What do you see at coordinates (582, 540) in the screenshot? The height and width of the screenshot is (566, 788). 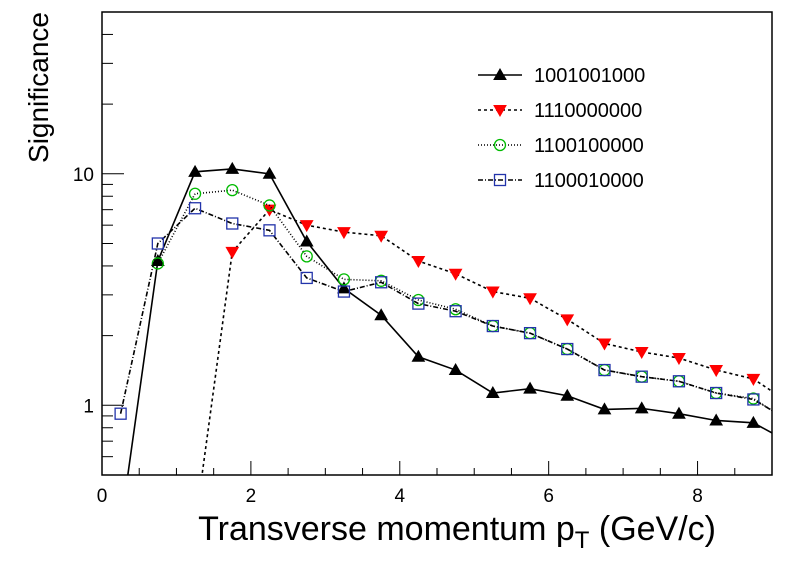 I see `x-axis-label-subscript: T` at bounding box center [582, 540].